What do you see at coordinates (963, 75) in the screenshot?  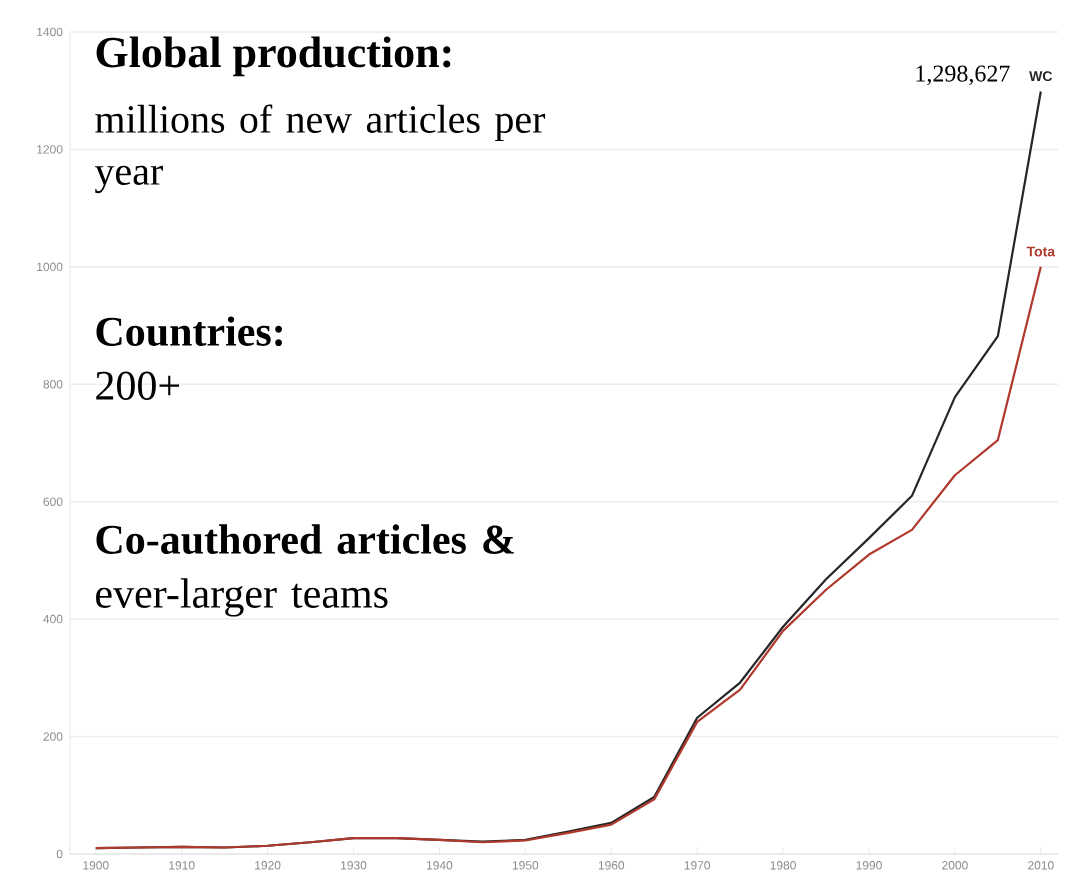 I see `annotation: 1,298,627` at bounding box center [963, 75].